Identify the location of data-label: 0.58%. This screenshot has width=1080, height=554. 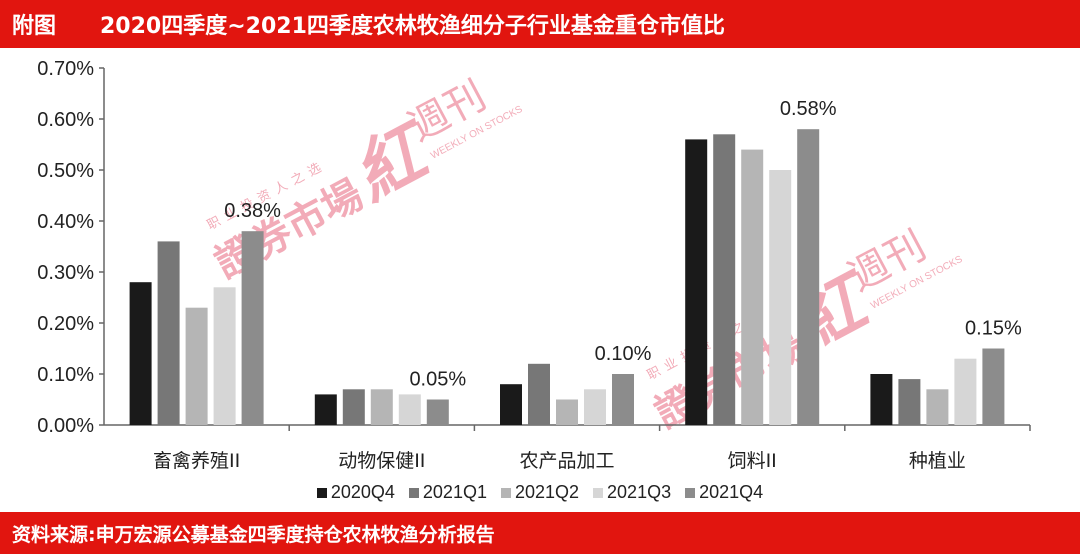
(808, 109).